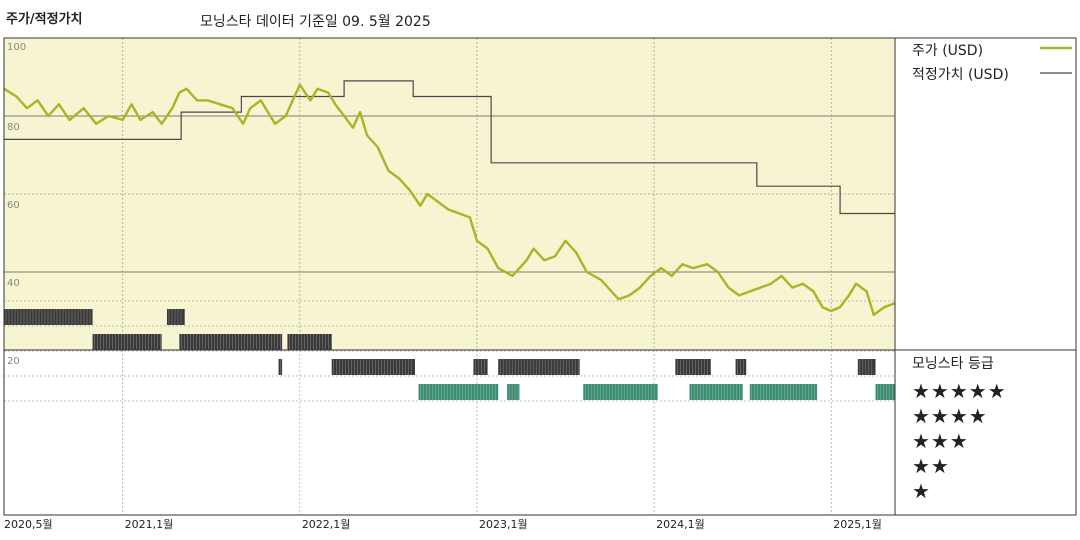  Describe the element at coordinates (680, 524) in the screenshot. I see `x-tick-label: 2024,1월` at that location.